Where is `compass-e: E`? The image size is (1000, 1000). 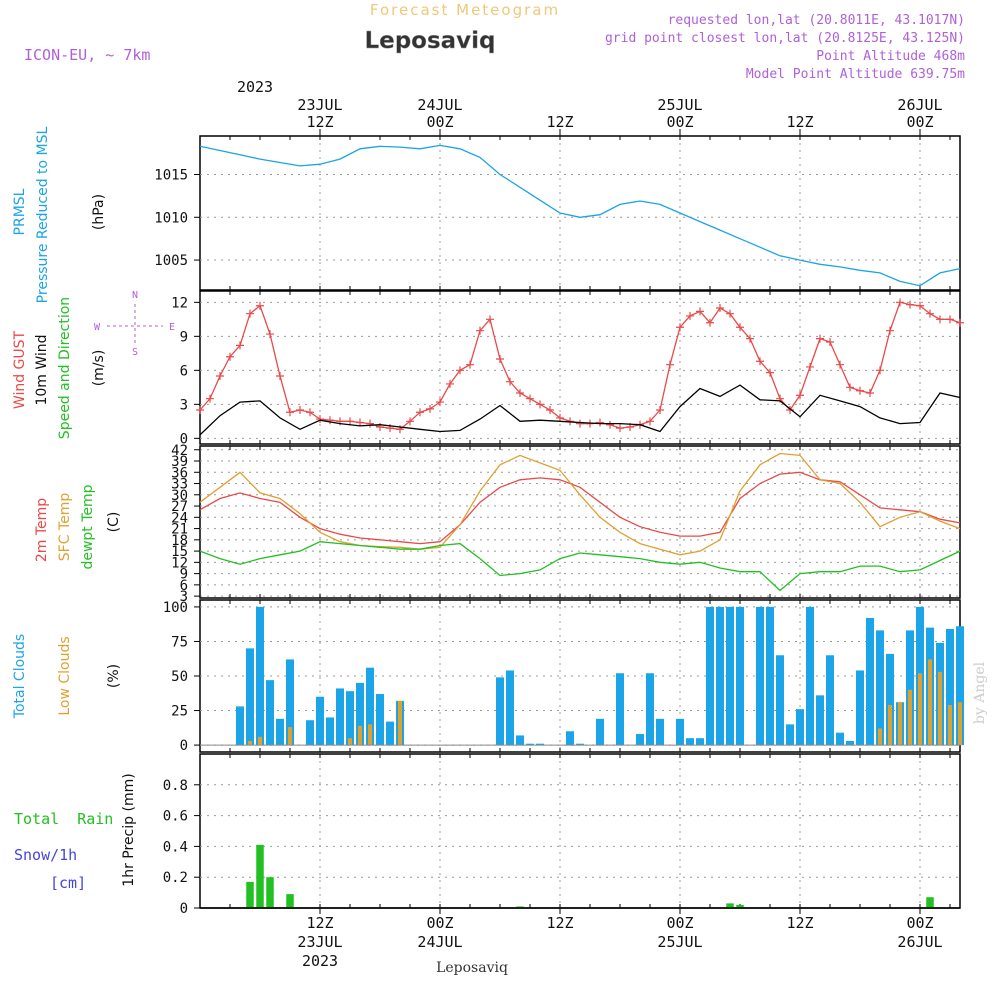
compass-e: E is located at coordinates (172, 327).